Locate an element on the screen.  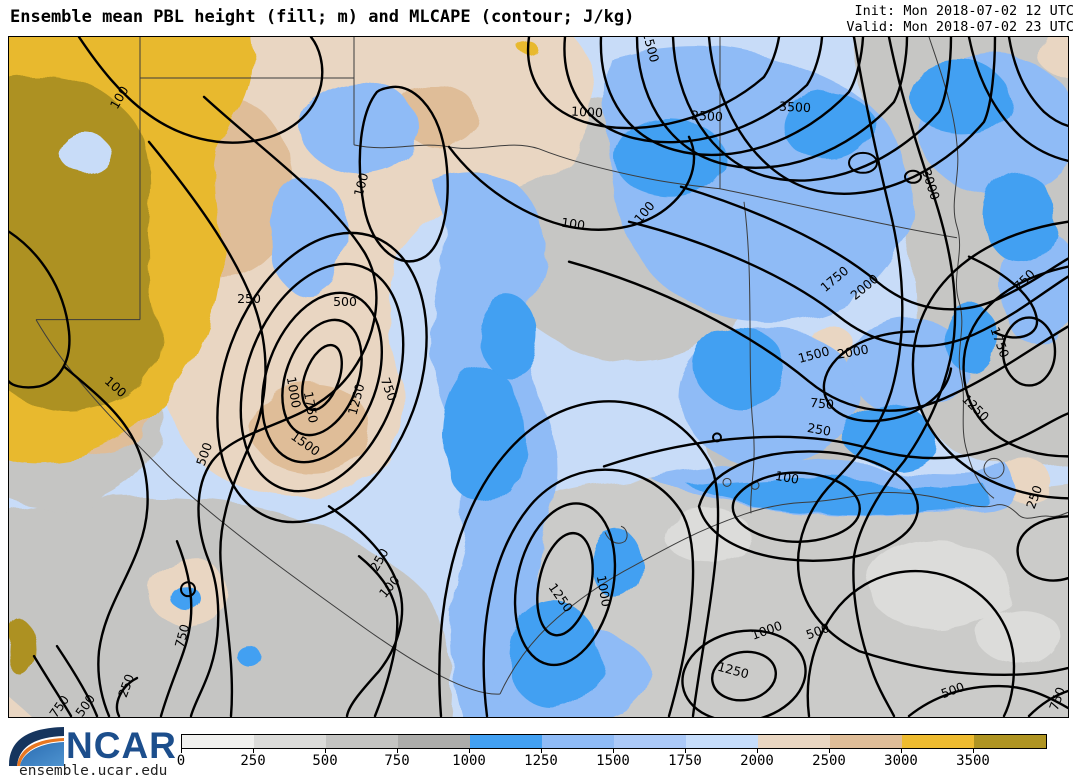
ncar-swoosh-icon is located at coordinates (36, 746).